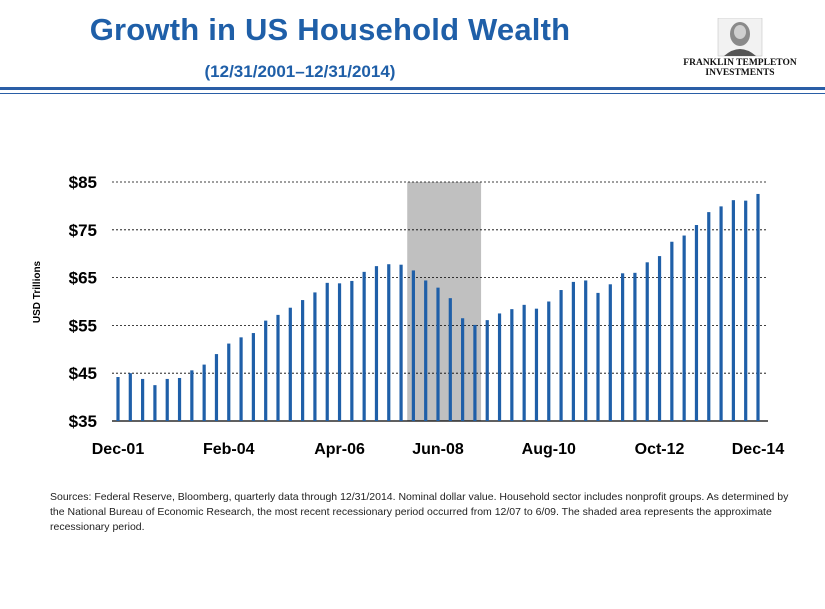 This screenshot has width=825, height=609. I want to click on y-tick-label: $55, so click(83, 325).